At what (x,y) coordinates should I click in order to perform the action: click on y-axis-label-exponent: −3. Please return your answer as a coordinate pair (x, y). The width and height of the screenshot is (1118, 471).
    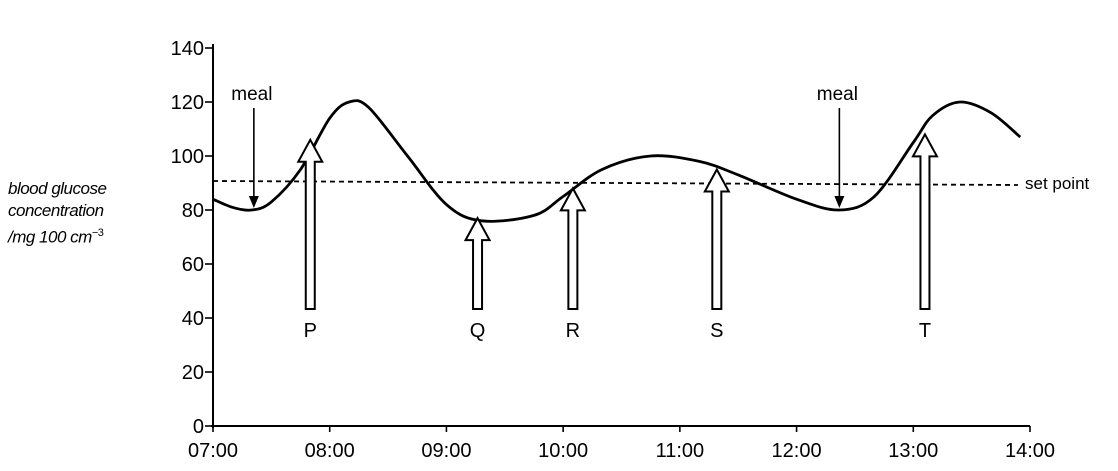
    Looking at the image, I should click on (97, 233).